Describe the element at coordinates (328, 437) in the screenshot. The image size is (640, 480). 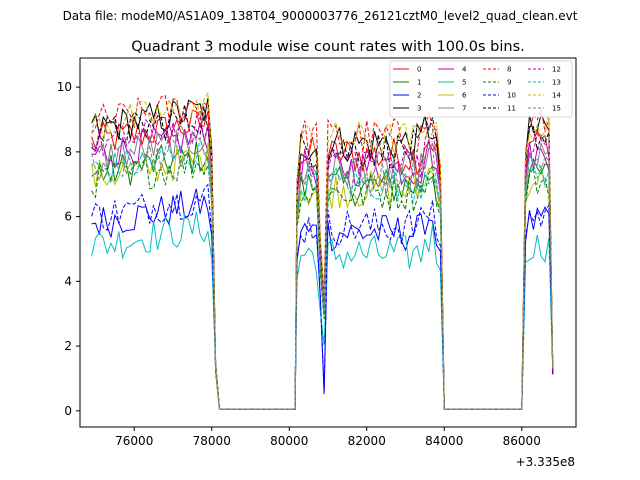
I see `x-axis: 76000 78000 80000 82000 84000 86000` at that location.